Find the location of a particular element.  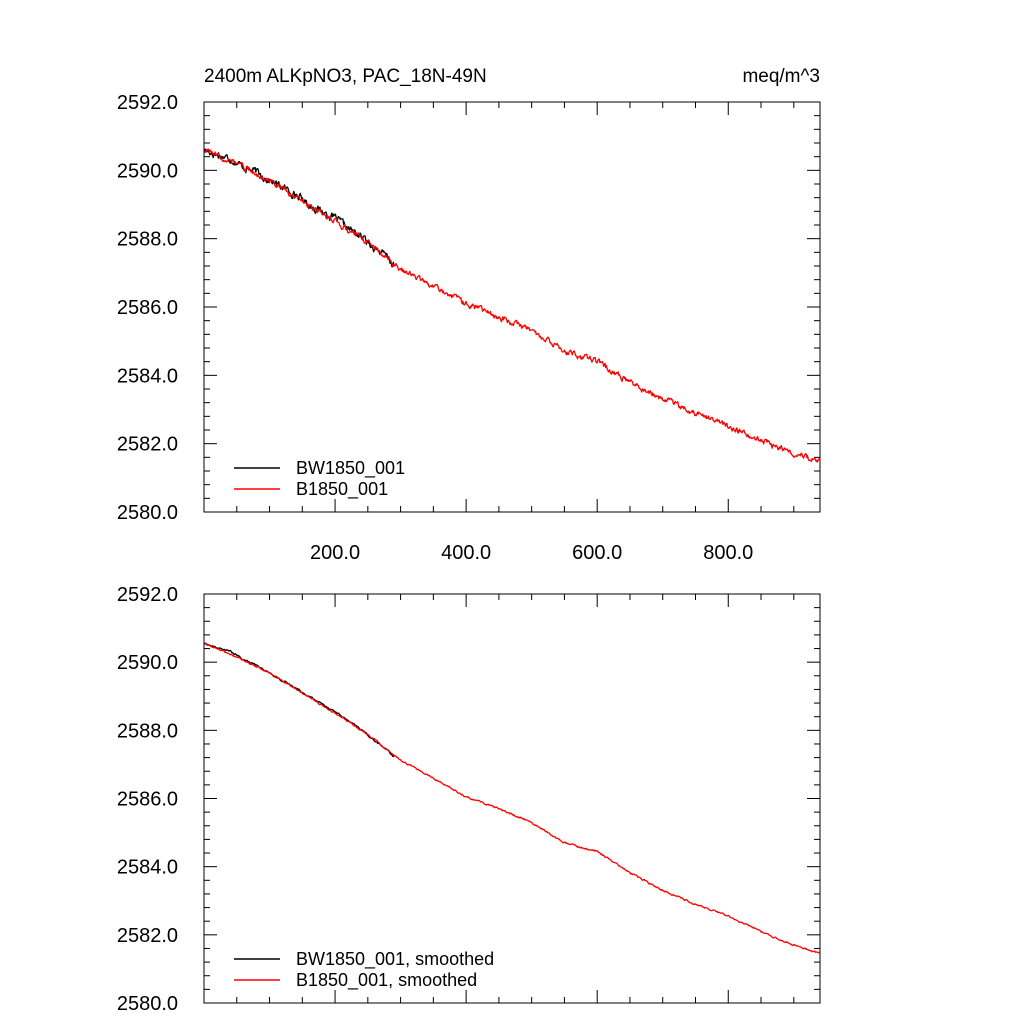

x-tick-label: 600.0 is located at coordinates (597, 553).